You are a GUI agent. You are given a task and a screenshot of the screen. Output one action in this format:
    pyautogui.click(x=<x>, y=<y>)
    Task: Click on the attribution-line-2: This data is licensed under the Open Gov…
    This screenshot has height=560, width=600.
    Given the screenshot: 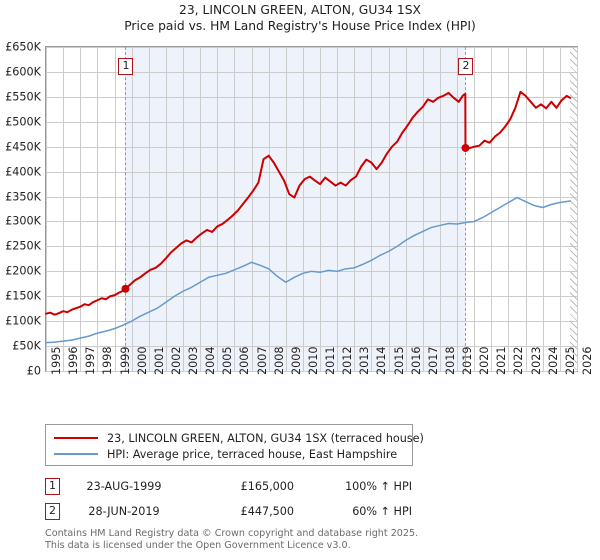 What is the action you would take?
    pyautogui.click(x=198, y=545)
    